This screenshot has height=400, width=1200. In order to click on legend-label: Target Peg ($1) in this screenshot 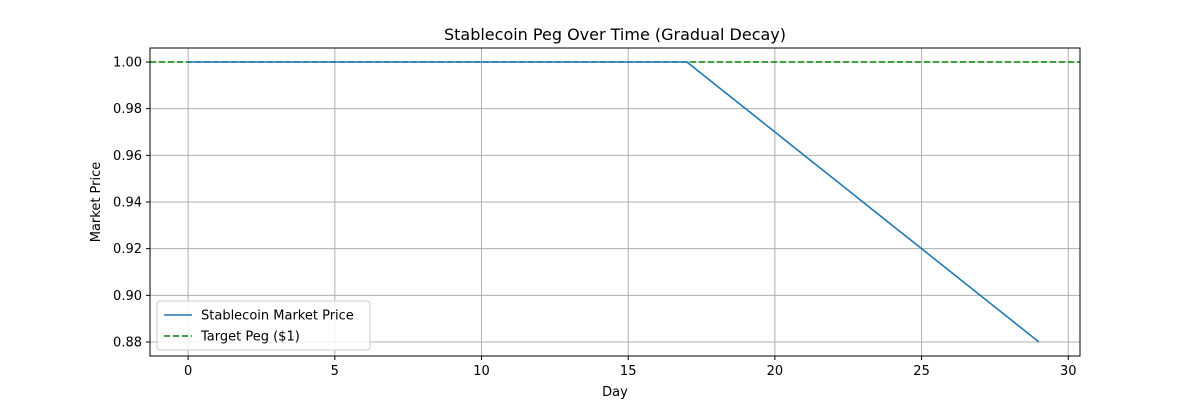, I will do `click(250, 337)`.